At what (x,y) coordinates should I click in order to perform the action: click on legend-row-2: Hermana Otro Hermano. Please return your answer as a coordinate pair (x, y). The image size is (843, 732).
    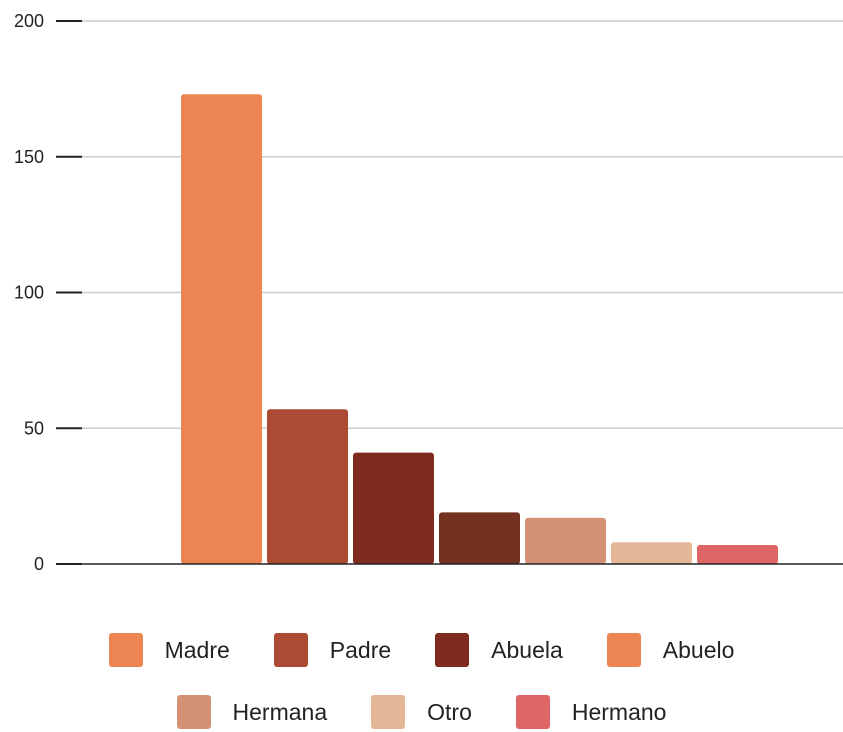
    Looking at the image, I should click on (421, 712).